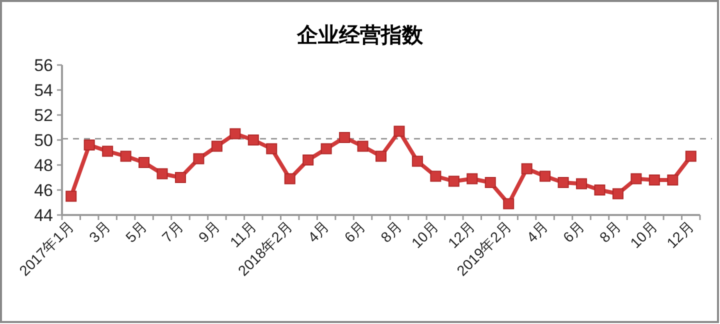  What do you see at coordinates (43, 90) in the screenshot?
I see `y-tick-label: 54` at bounding box center [43, 90].